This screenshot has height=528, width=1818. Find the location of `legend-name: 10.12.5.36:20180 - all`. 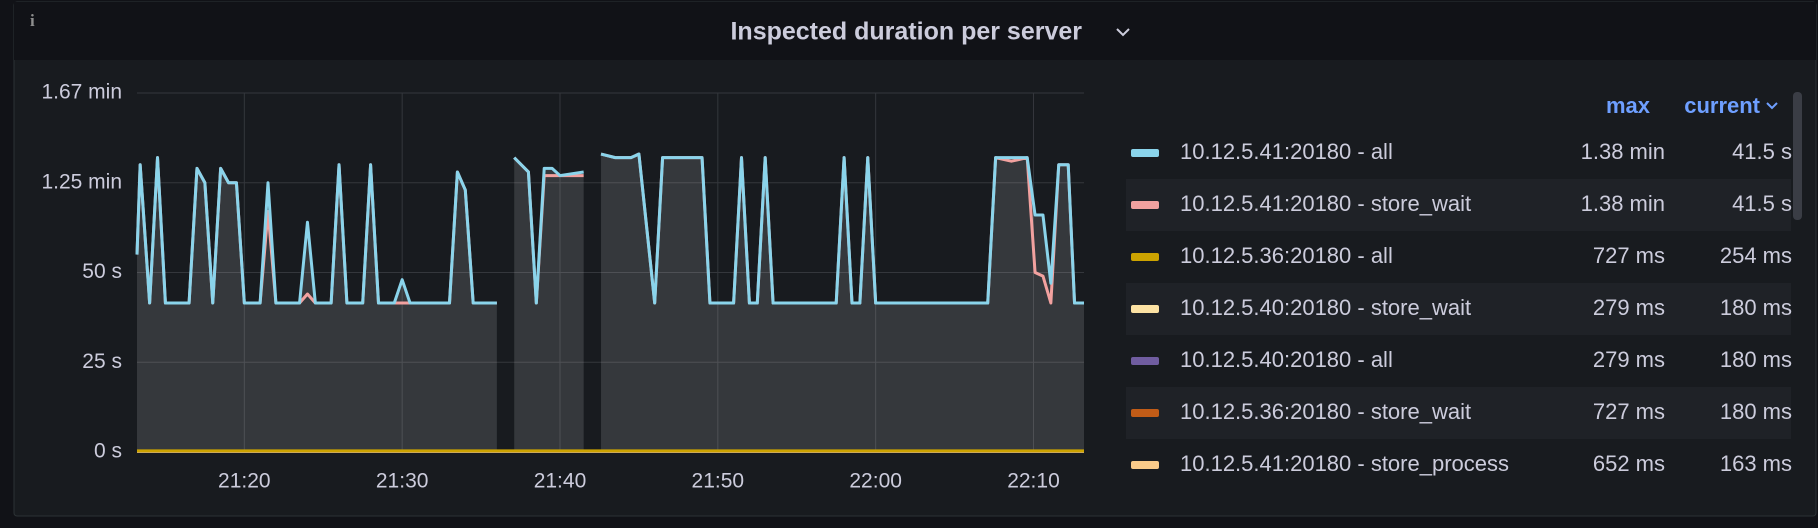

legend-name: 10.12.5.36:20180 - all is located at coordinates (1286, 255).